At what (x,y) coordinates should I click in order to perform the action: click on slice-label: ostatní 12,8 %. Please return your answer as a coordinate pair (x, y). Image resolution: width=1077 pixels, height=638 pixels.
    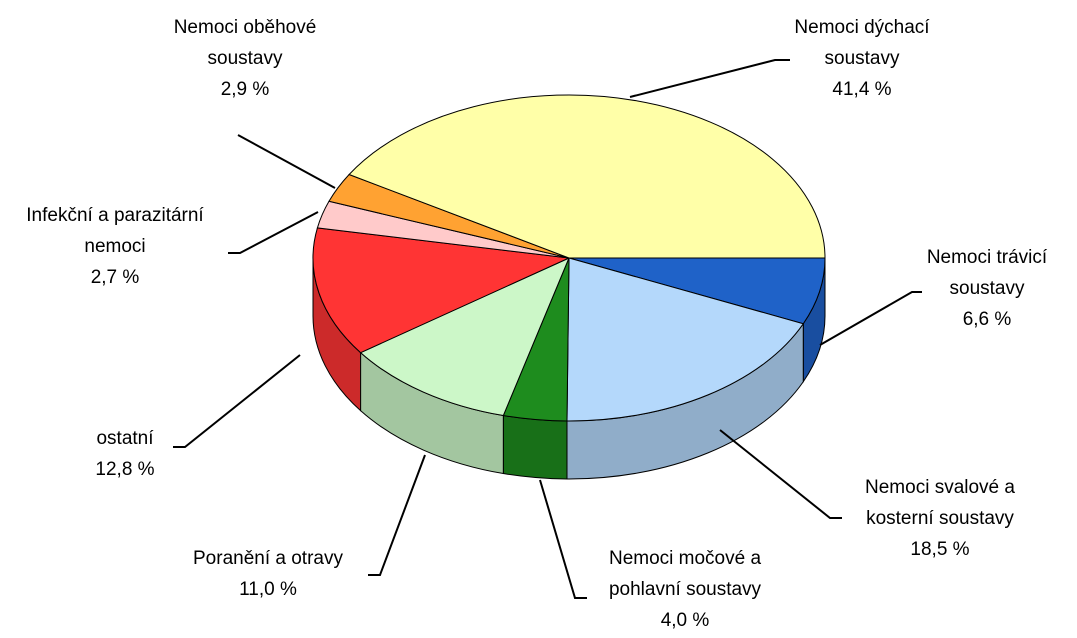
    Looking at the image, I should click on (125, 454).